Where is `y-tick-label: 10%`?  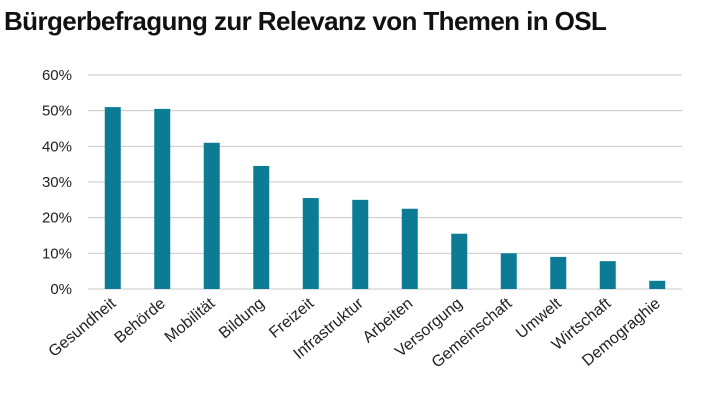 y-tick-label: 10% is located at coordinates (57, 253).